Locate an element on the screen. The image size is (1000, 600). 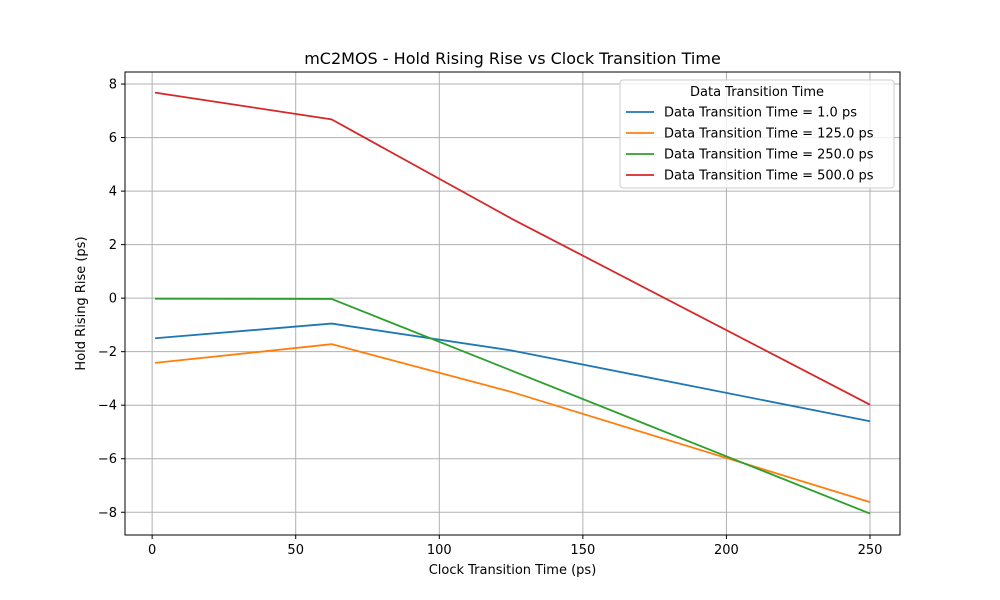
legend-entry-label: Data Transition Time = 125.0 ps is located at coordinates (769, 134).